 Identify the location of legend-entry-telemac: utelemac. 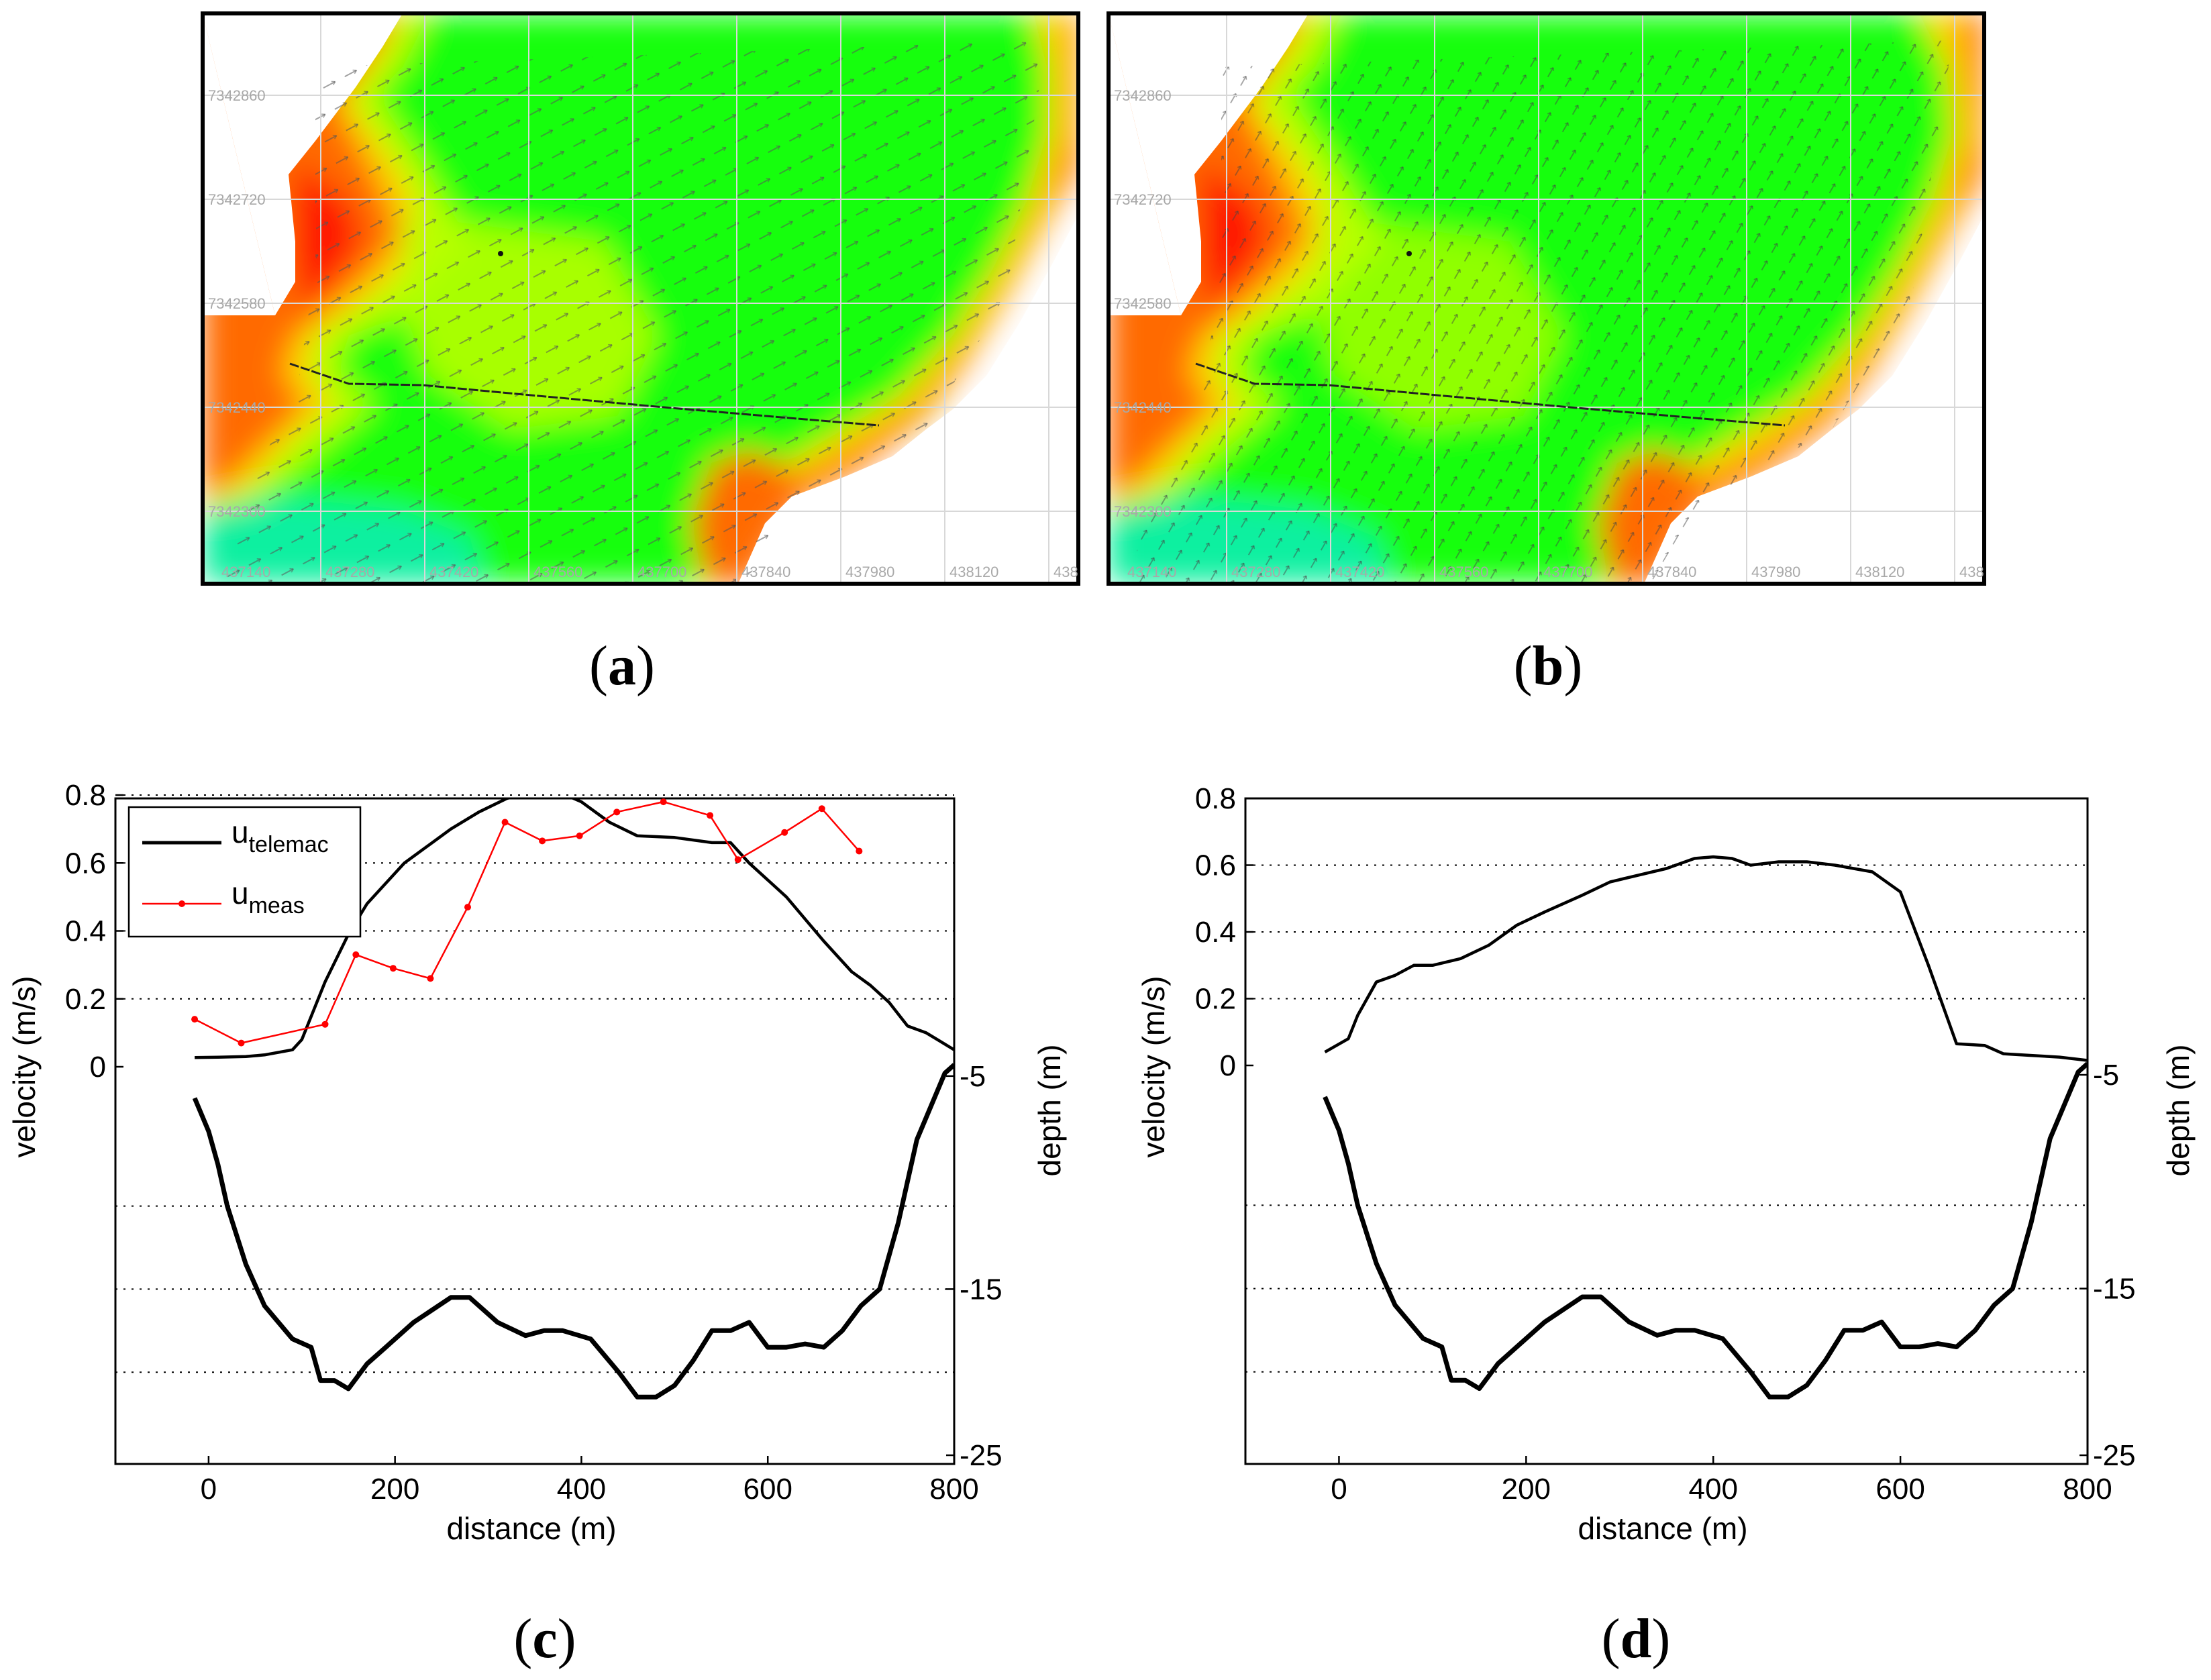
(280, 836).